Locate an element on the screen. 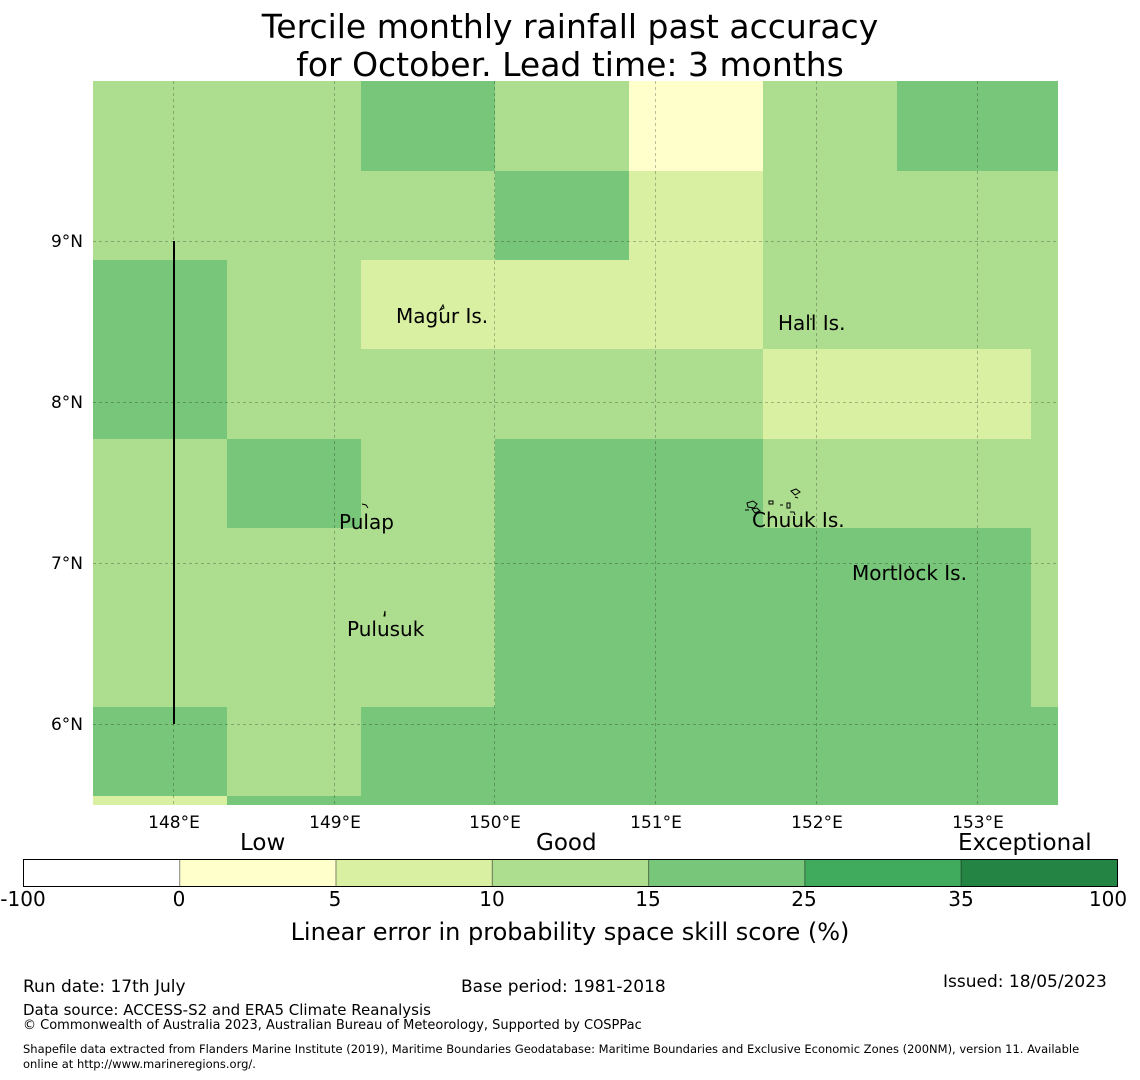  lon-label-150e: 150°E is located at coordinates (495, 823).